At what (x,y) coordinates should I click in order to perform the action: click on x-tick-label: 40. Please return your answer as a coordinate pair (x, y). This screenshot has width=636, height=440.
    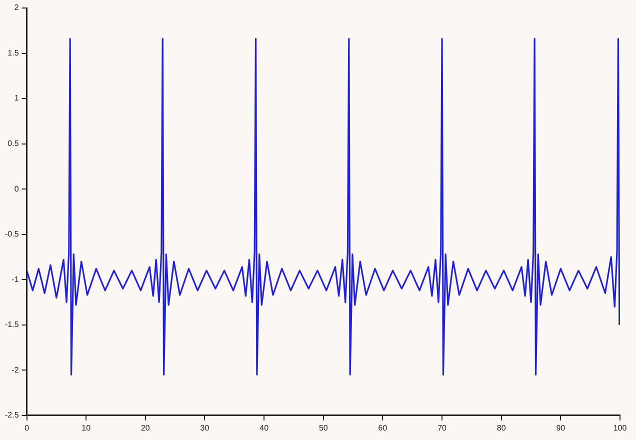
    Looking at the image, I should click on (265, 427).